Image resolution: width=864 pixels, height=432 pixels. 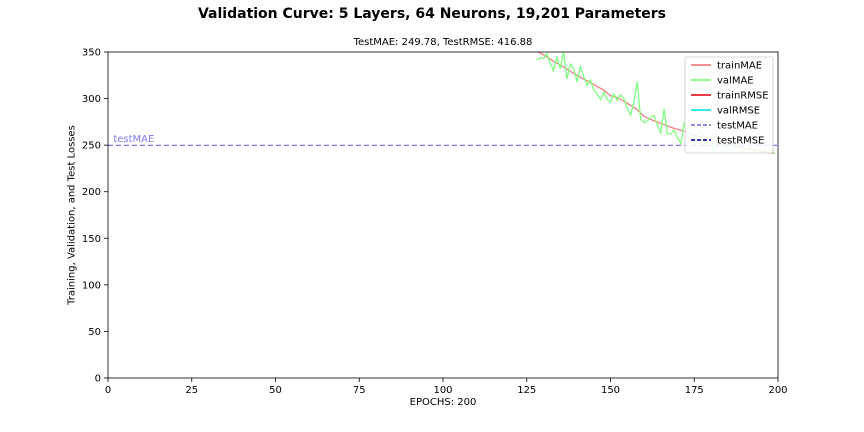 I want to click on y-tick-label: 200, so click(x=91, y=192).